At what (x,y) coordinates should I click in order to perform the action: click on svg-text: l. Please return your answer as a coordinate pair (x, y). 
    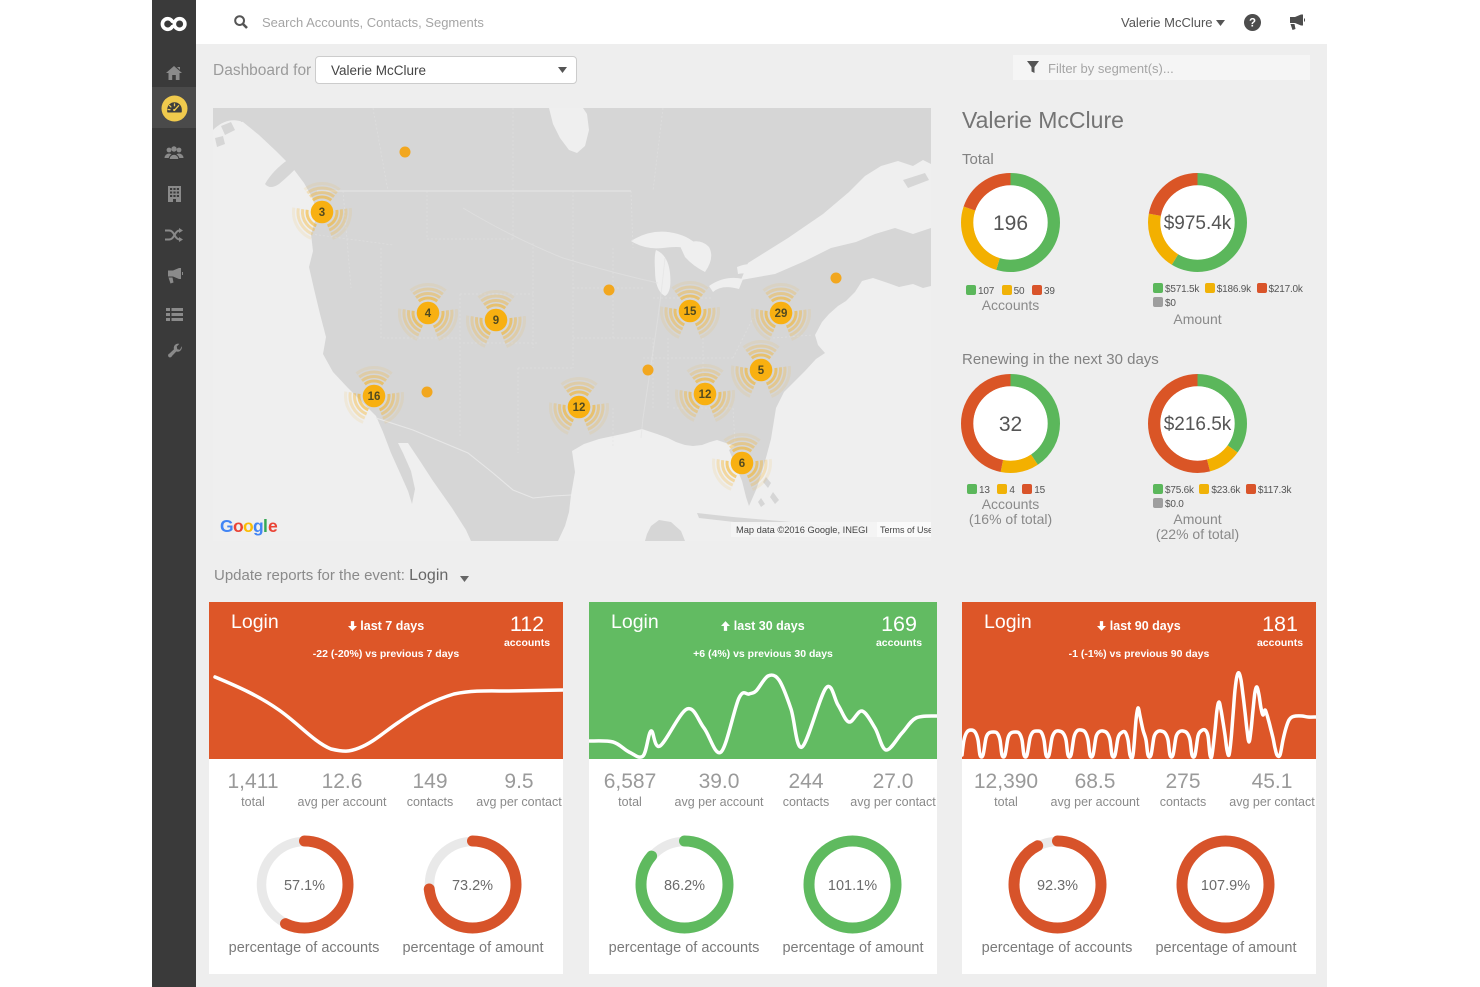
    Looking at the image, I should click on (265, 526).